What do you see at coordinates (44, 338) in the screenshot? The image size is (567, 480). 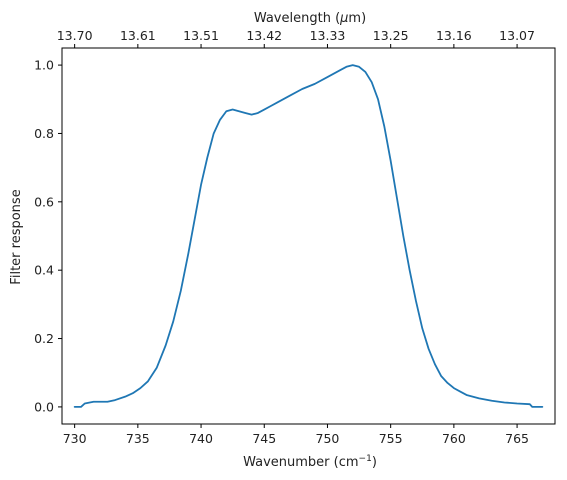 I see `y-tick-label: 0.2` at bounding box center [44, 338].